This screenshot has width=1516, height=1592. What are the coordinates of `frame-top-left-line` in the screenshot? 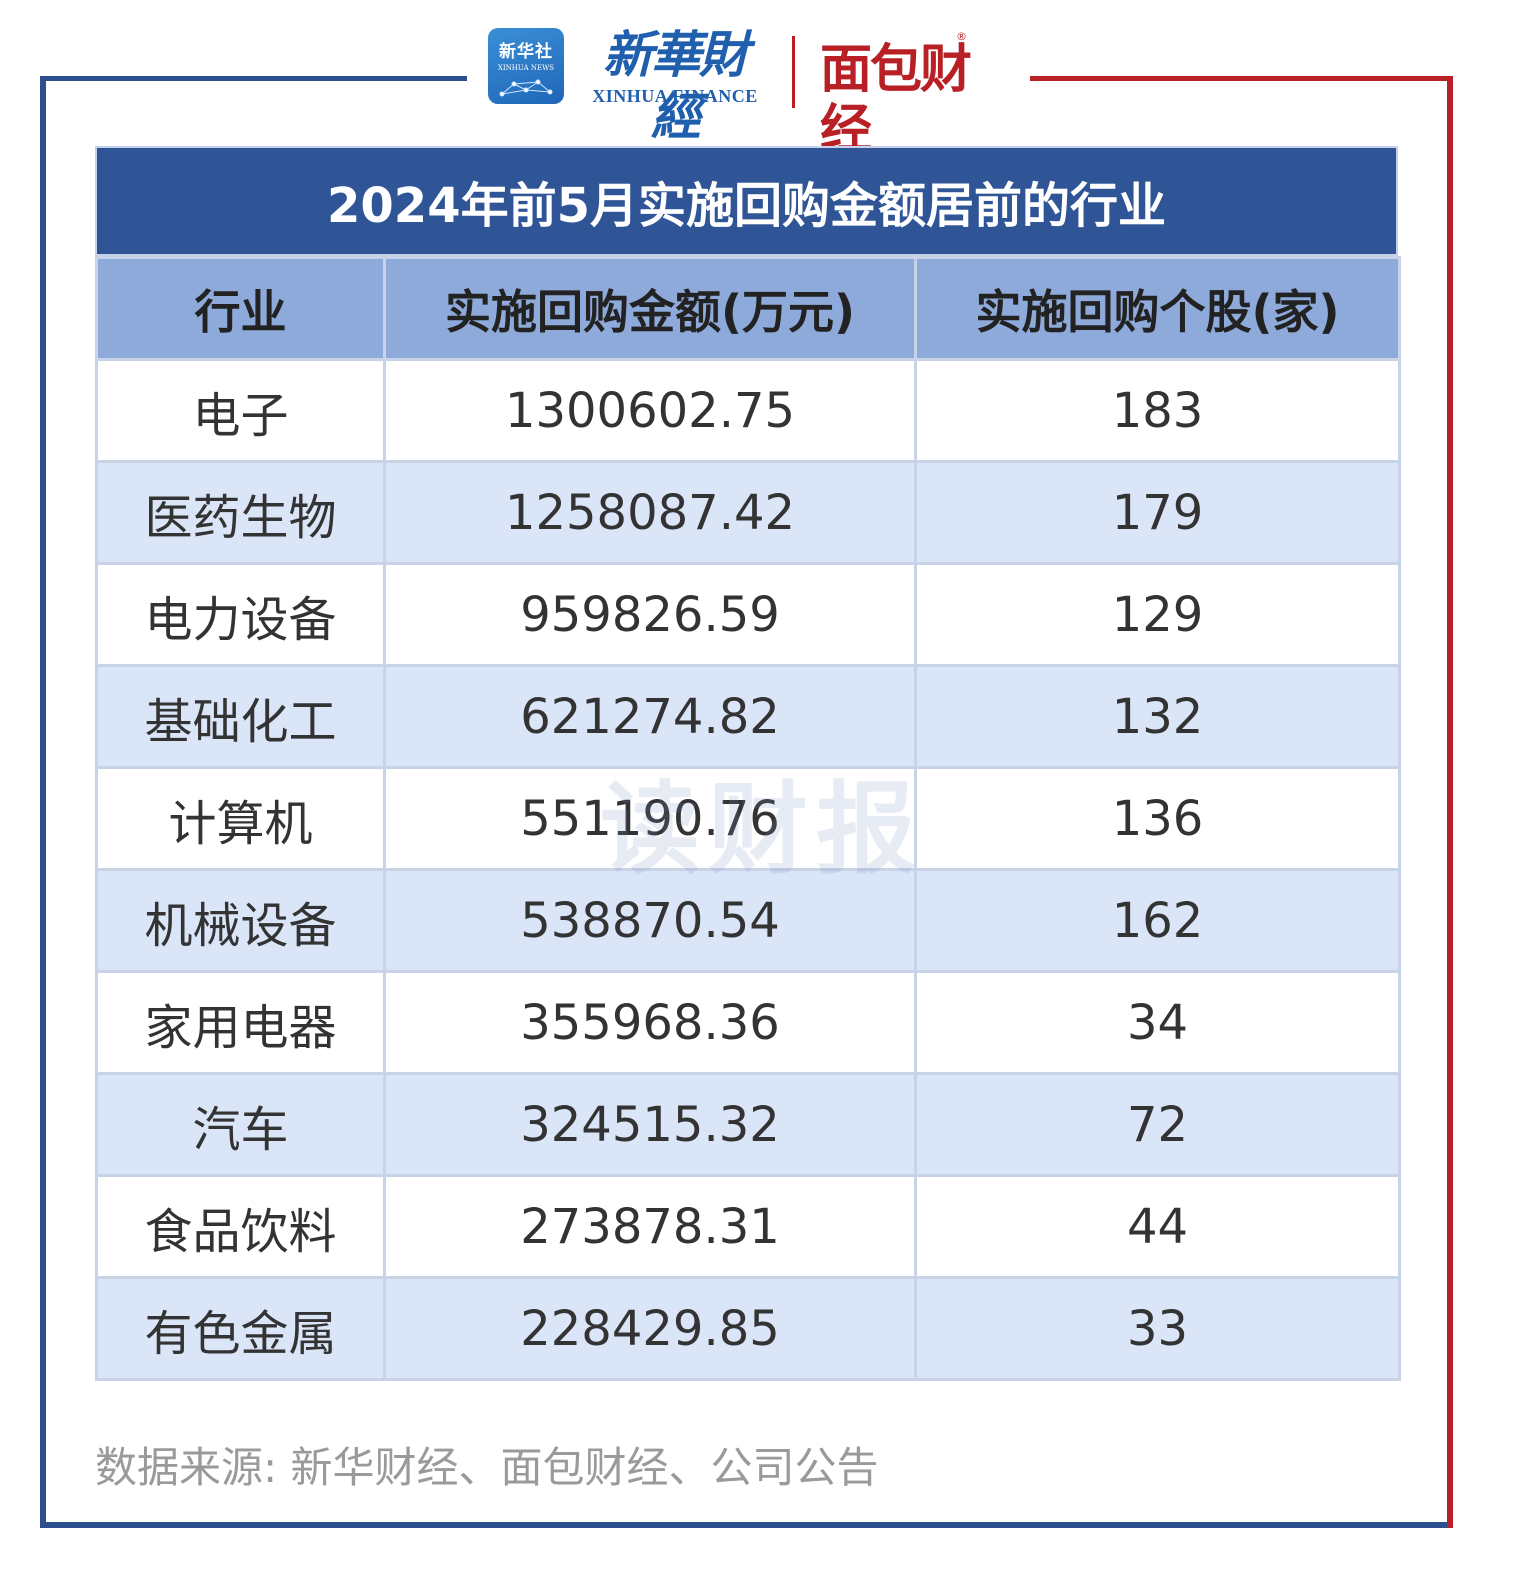 It's located at (253, 78).